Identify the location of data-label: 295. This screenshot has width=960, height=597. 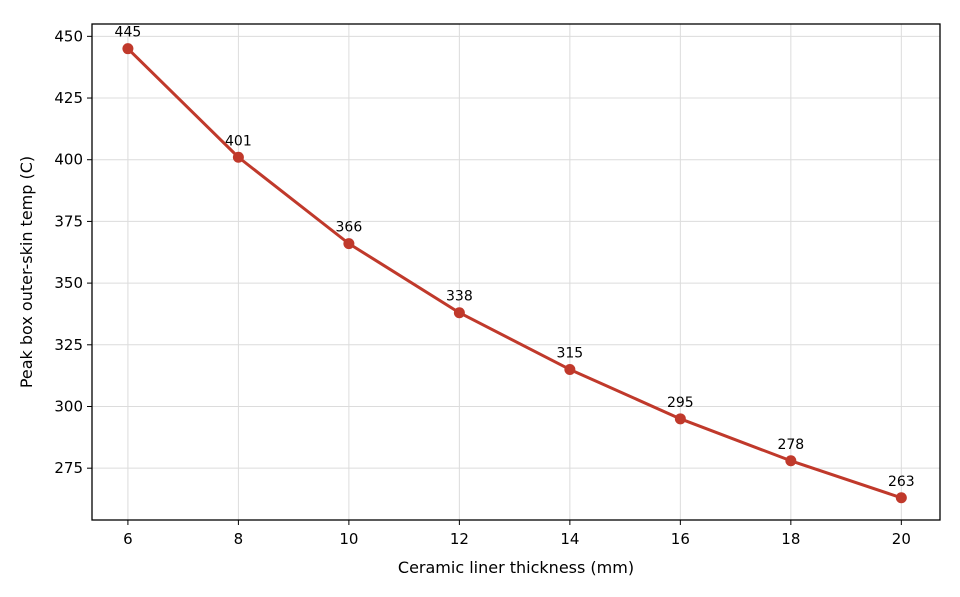
(680, 403).